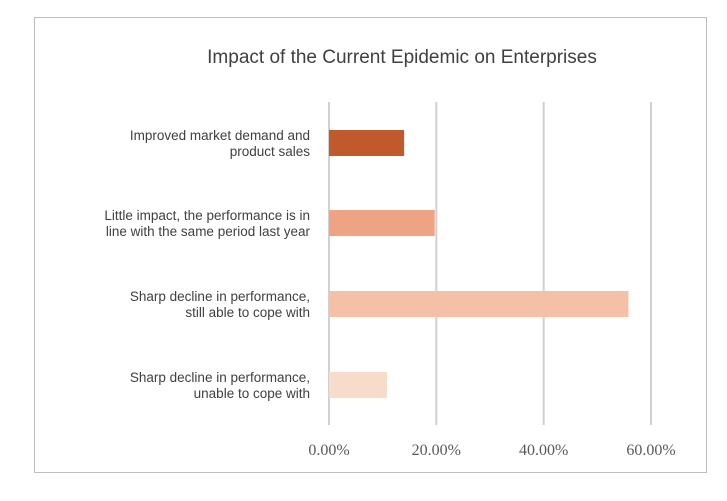 The height and width of the screenshot is (501, 727). I want to click on x-tick-label-1: 20.00%, so click(436, 450).